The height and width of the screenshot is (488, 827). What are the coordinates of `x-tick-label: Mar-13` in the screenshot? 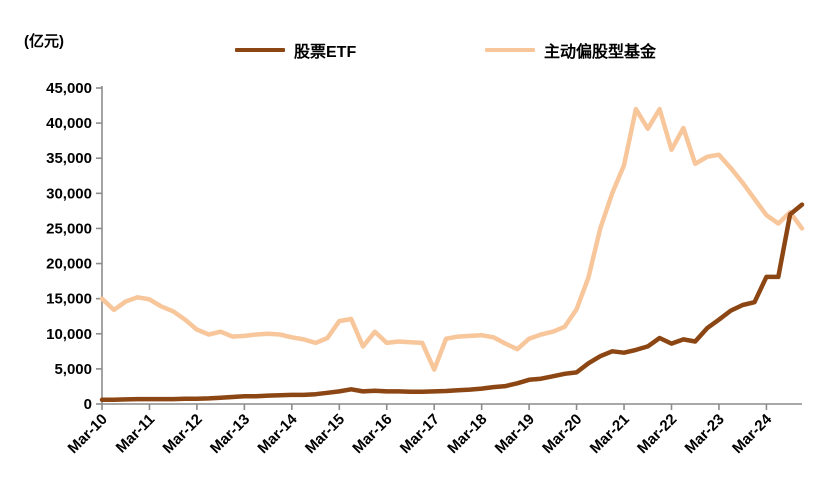 It's located at (230, 434).